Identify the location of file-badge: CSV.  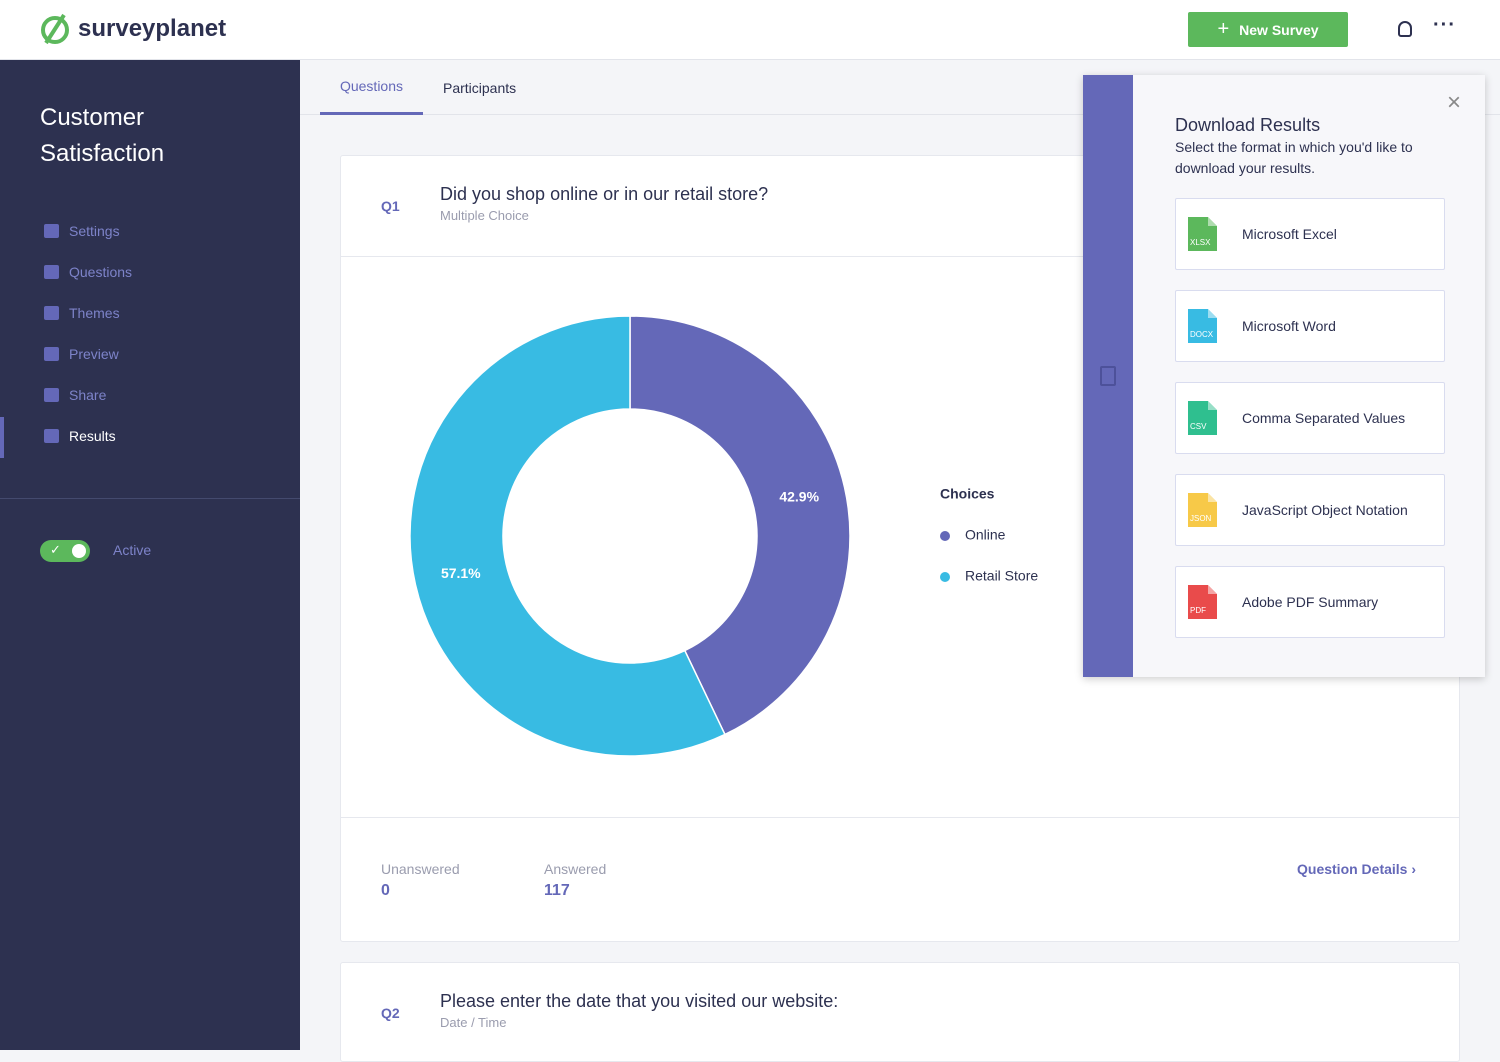
(1198, 426).